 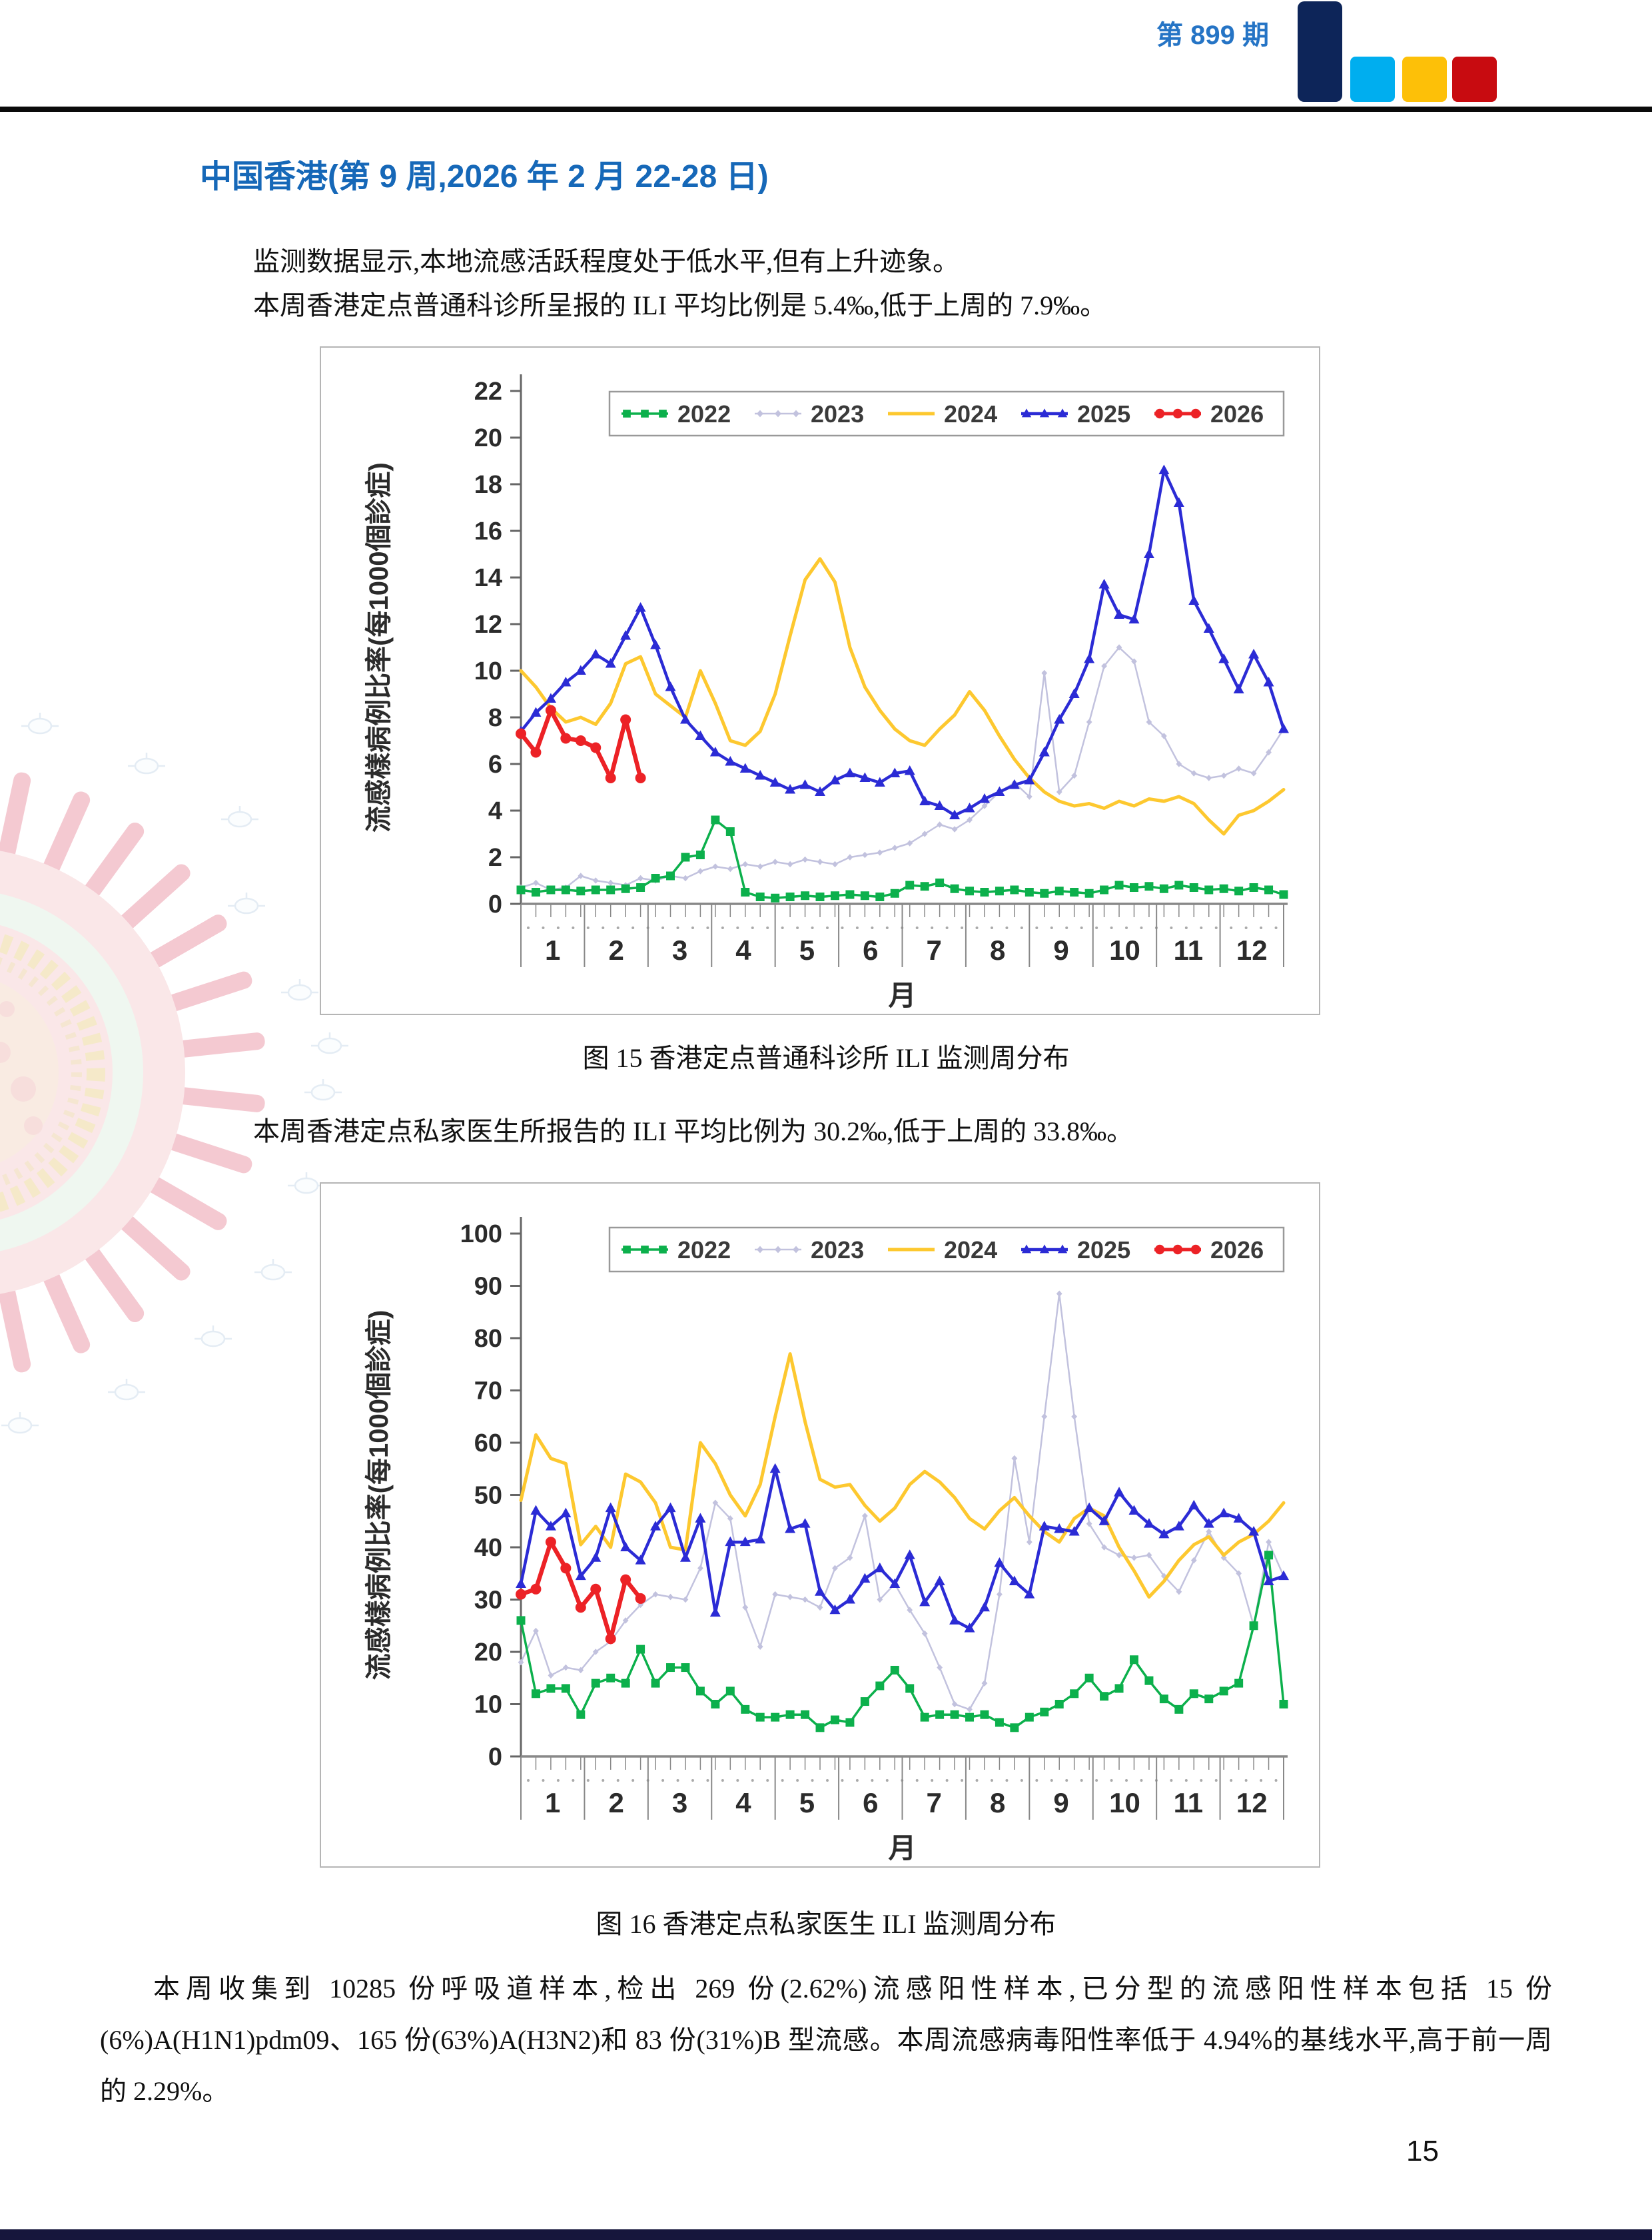 I want to click on footer-bar, so click(x=826, y=2234).